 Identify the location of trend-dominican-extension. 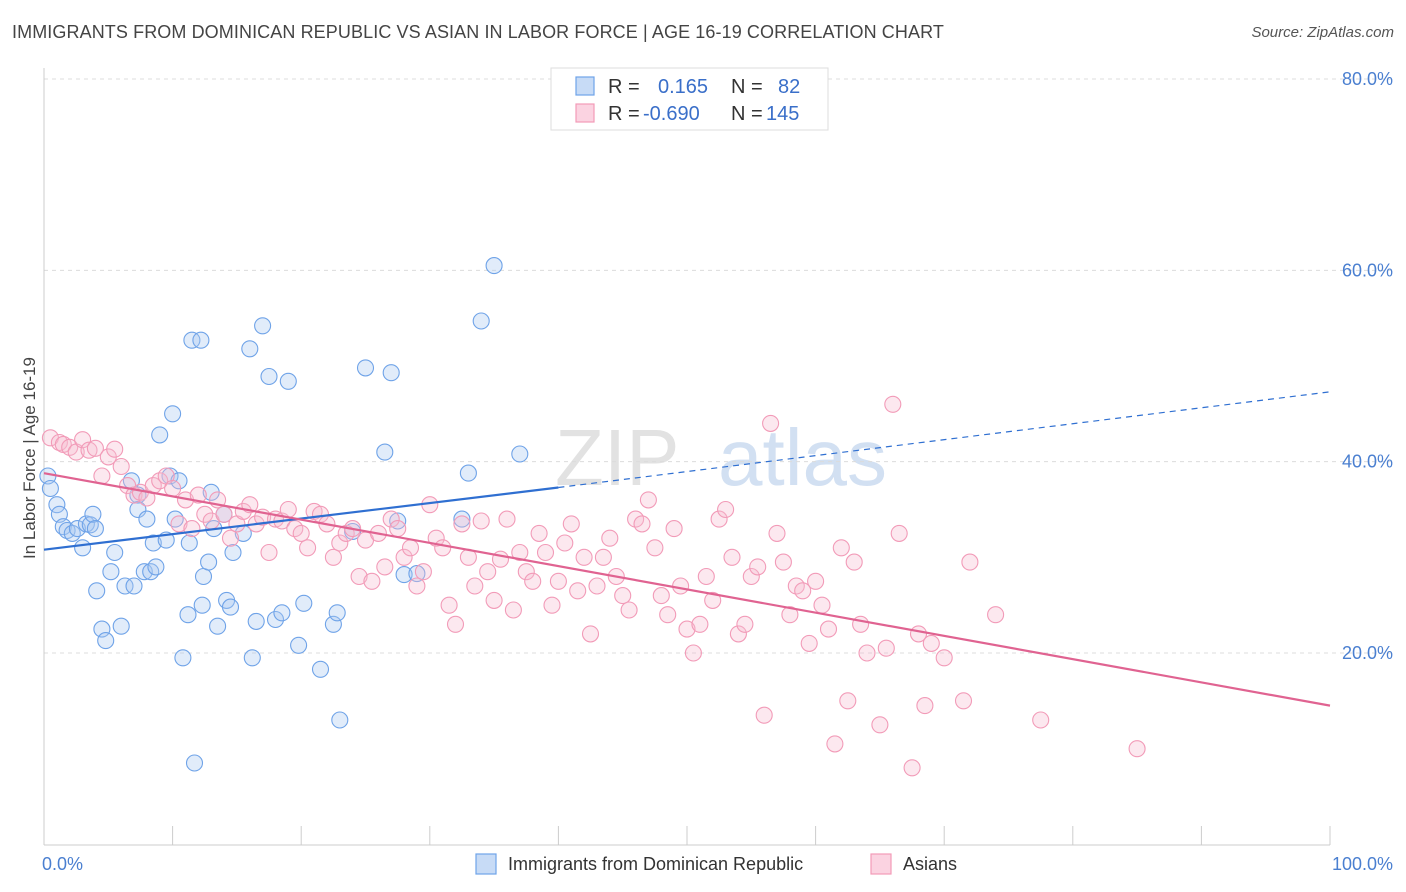
(944, 440).